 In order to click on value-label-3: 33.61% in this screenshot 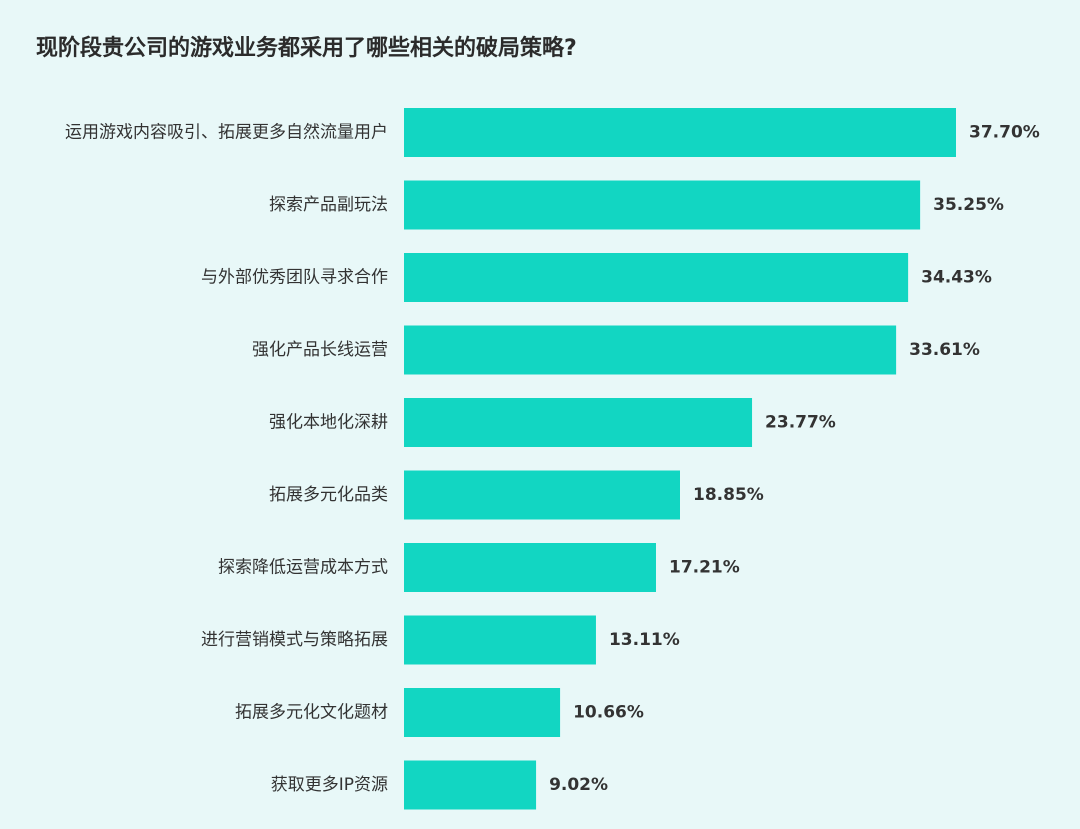, I will do `click(944, 350)`.